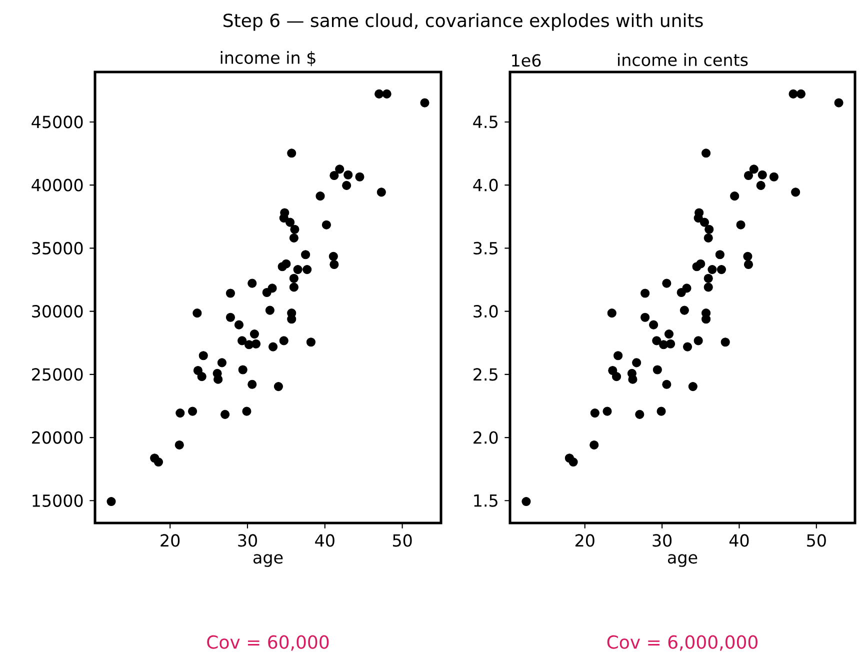 The image size is (868, 671). I want to click on chart-title: income in $, so click(268, 58).